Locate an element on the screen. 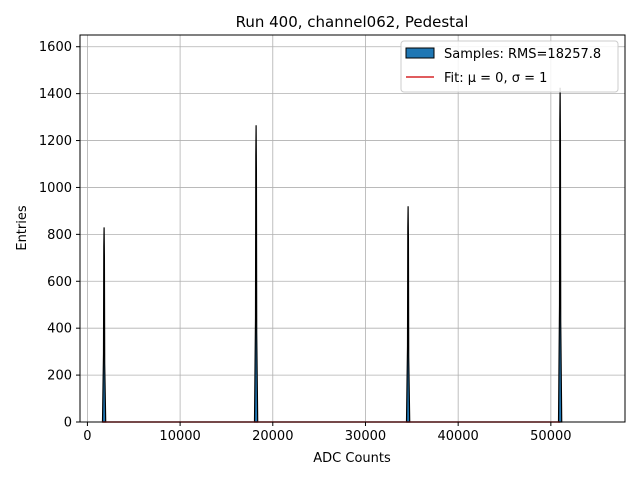 The image size is (640, 480). y-tick-label: 800 is located at coordinates (59, 235).